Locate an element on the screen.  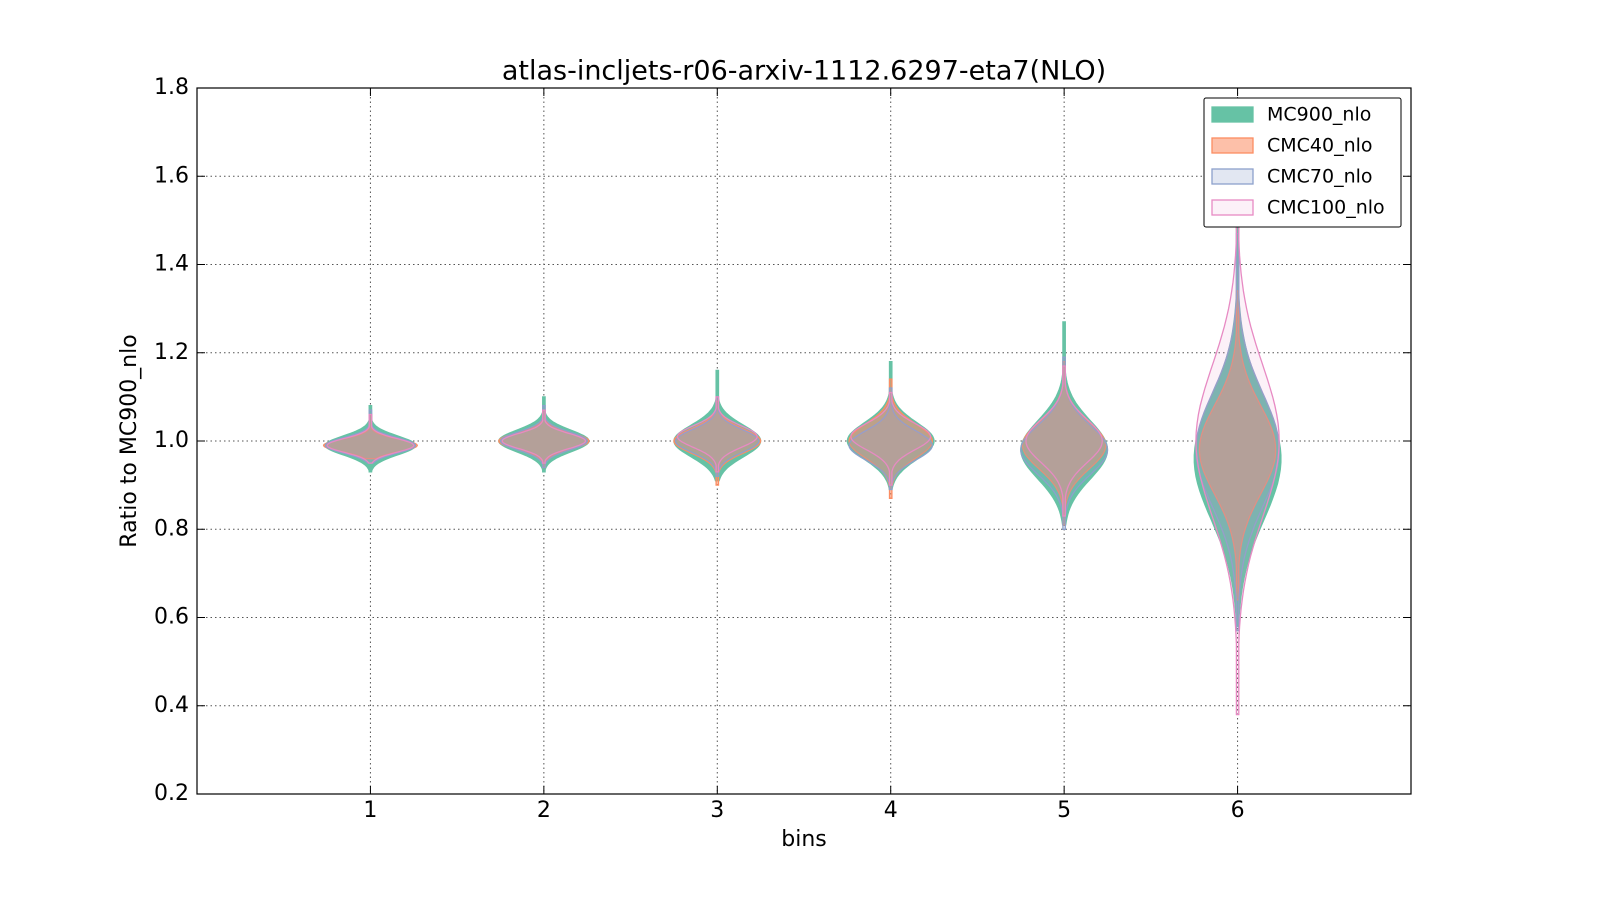
y-tick-label: 1.4 is located at coordinates (171, 264).